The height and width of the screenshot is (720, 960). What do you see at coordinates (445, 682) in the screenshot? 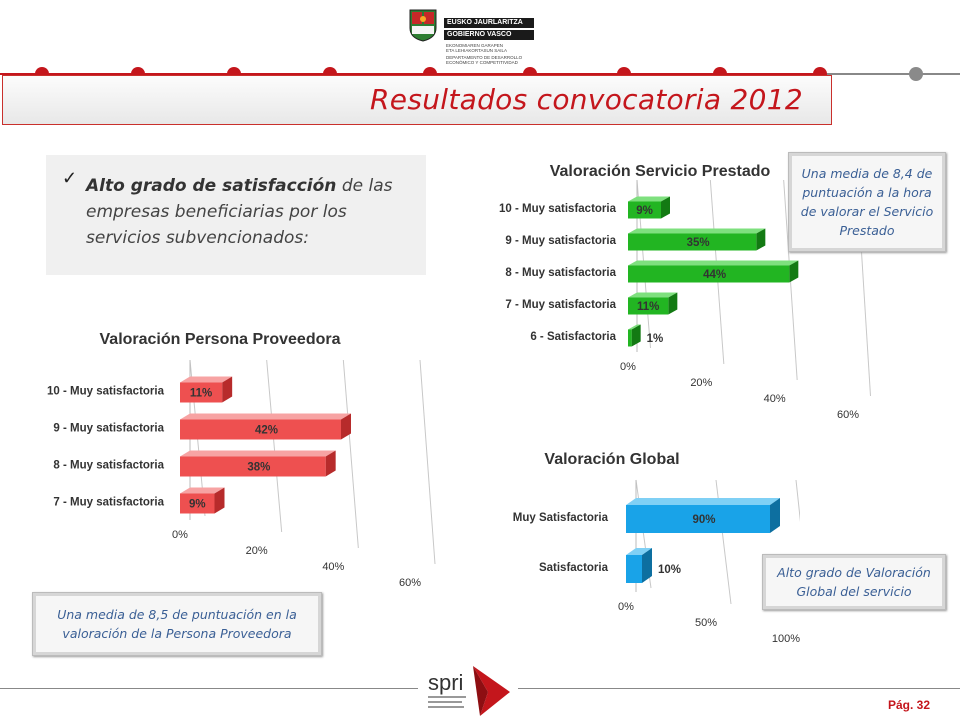
I see `spri-wordmark: spri` at bounding box center [445, 682].